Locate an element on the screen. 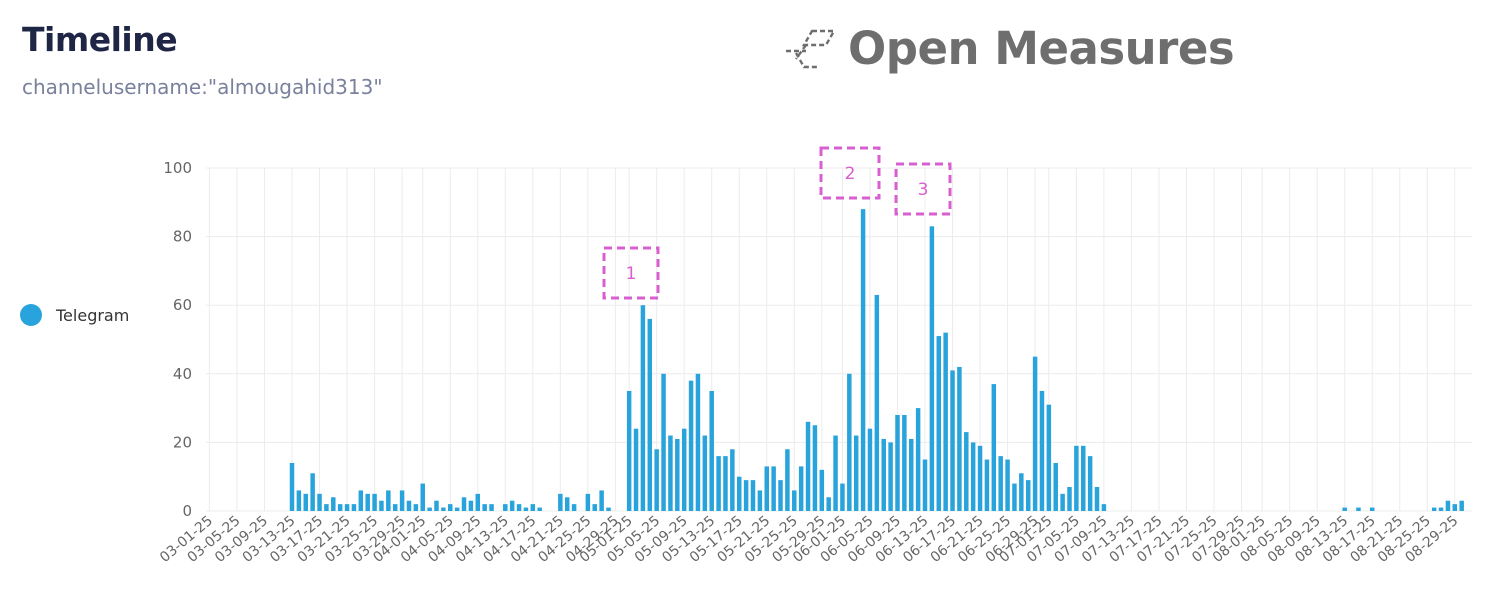  legend-item-telegram: Telegram is located at coordinates (74, 315).